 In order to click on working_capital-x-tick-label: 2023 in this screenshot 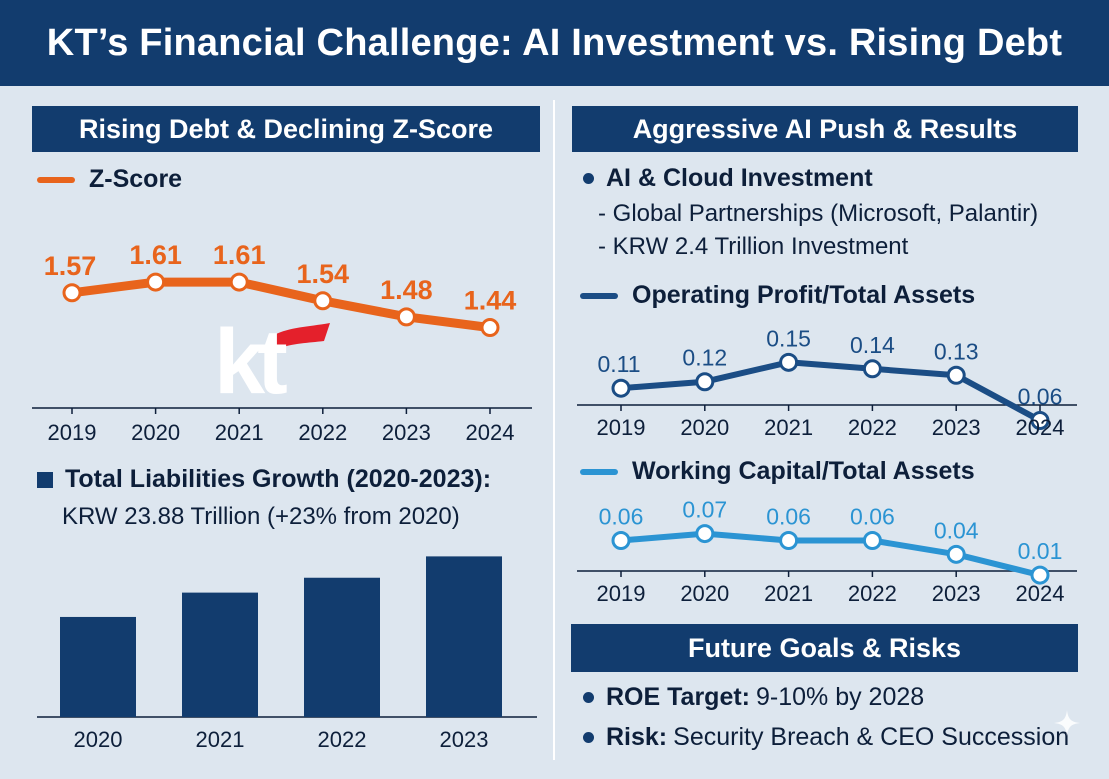, I will do `click(956, 593)`.